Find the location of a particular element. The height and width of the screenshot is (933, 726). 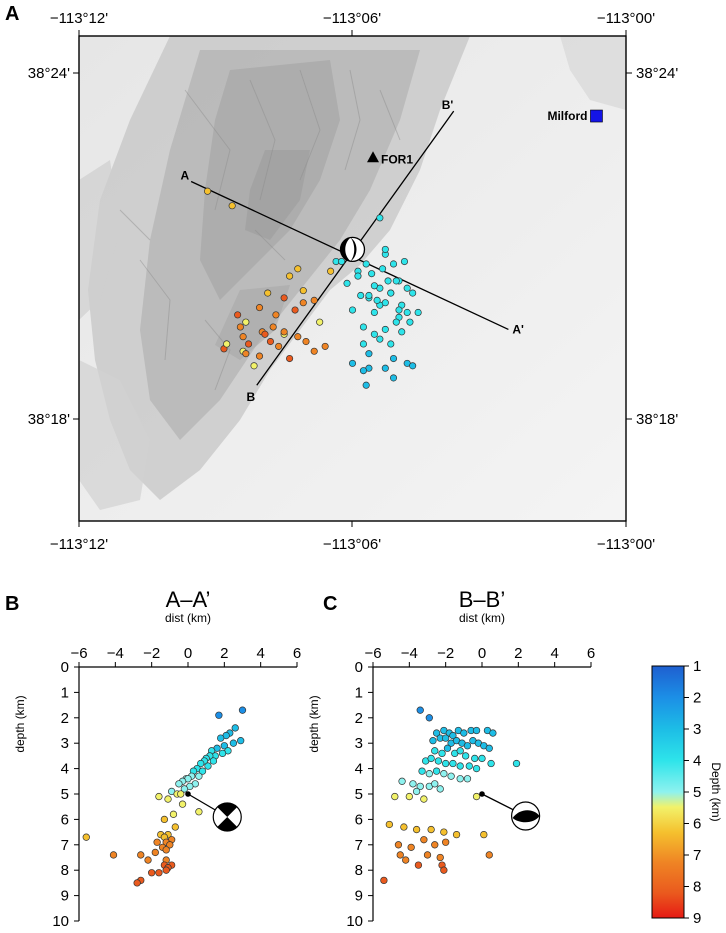

x-tick-label: −2 is located at coordinates (445, 653).